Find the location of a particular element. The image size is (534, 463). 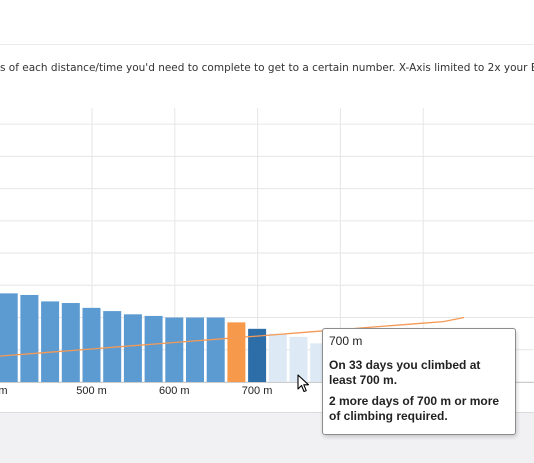

bar-725m is located at coordinates (277, 357).